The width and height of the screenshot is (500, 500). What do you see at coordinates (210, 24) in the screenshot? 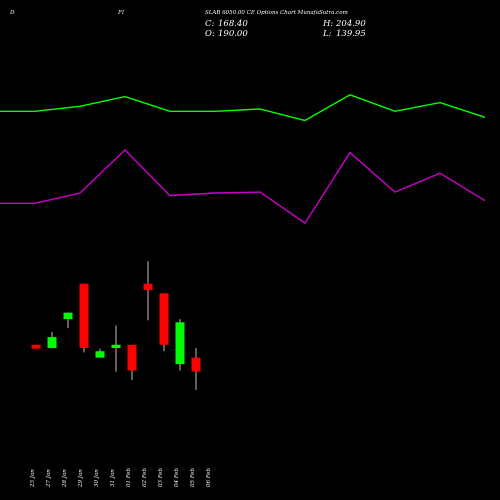
I see `close-label: C:` at bounding box center [210, 24].